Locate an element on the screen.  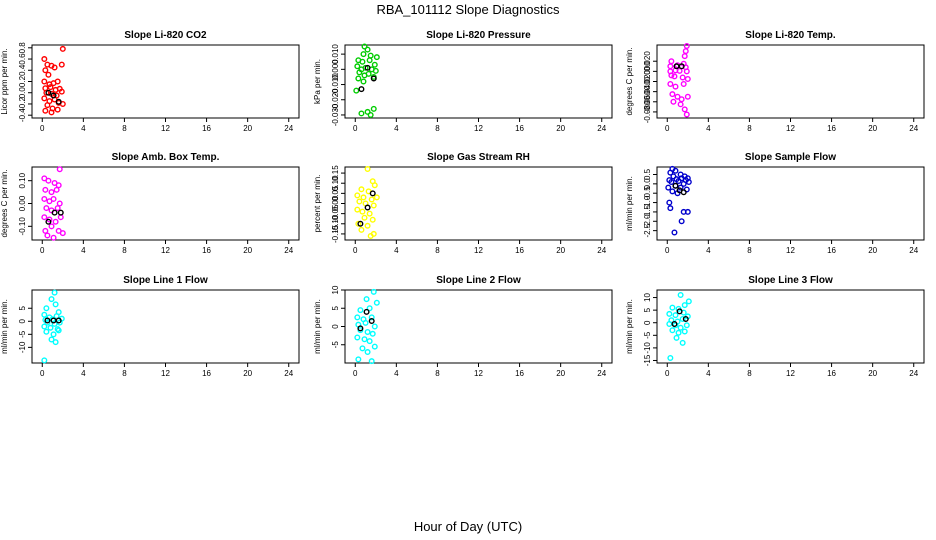
x-axis-label: Hour of Day (UTC) is located at coordinates (468, 526).